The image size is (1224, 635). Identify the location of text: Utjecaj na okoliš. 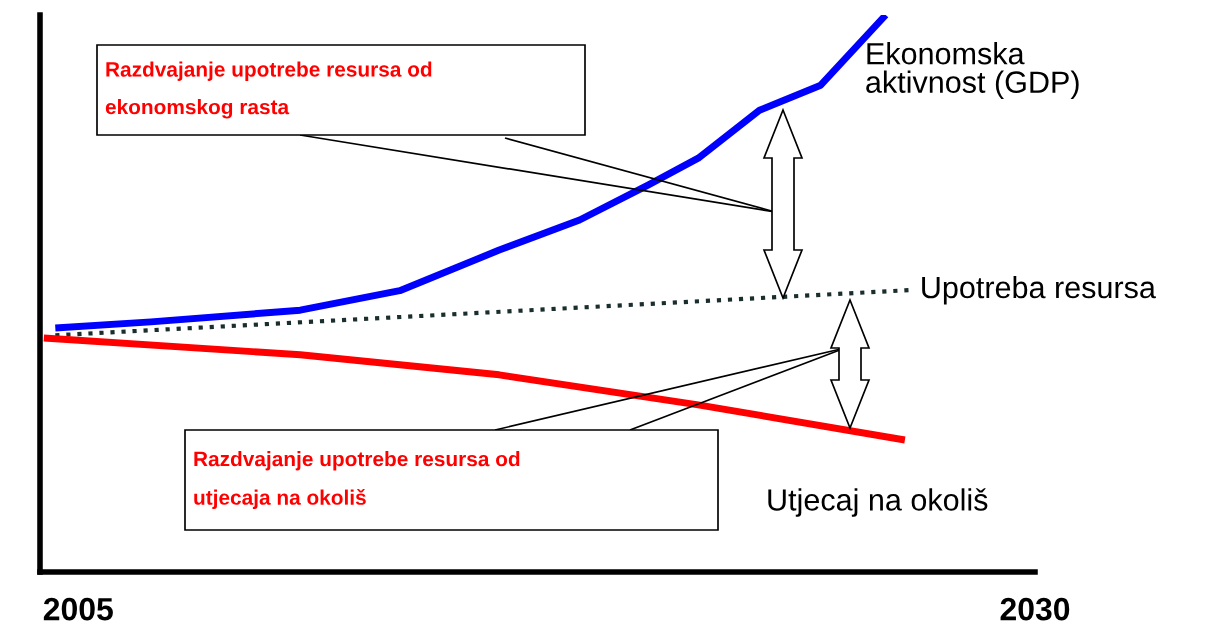
(878, 502).